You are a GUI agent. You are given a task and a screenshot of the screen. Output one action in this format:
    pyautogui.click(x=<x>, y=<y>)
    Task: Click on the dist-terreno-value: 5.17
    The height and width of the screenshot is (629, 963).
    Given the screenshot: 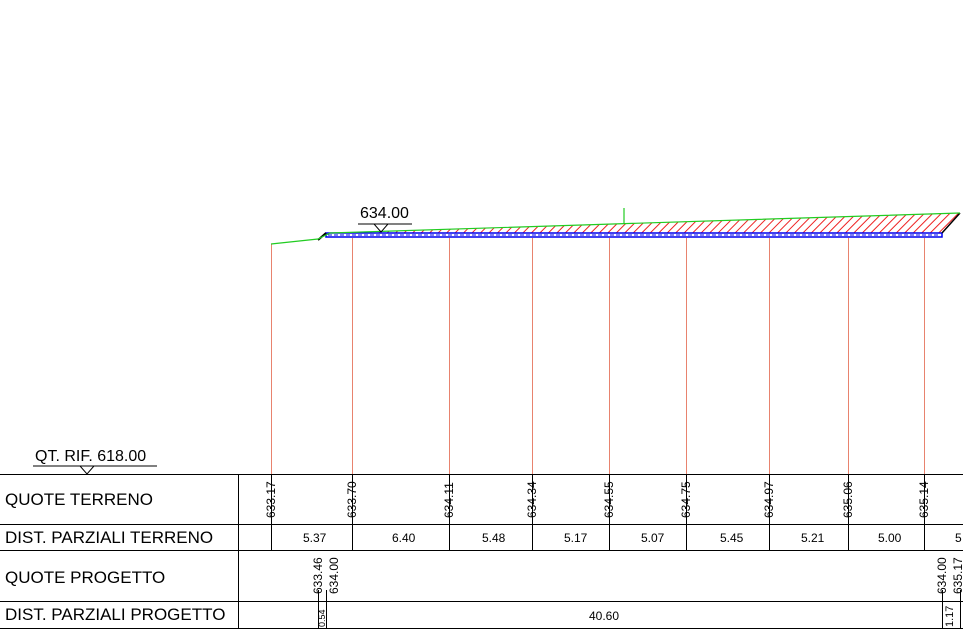 What is the action you would take?
    pyautogui.click(x=576, y=538)
    